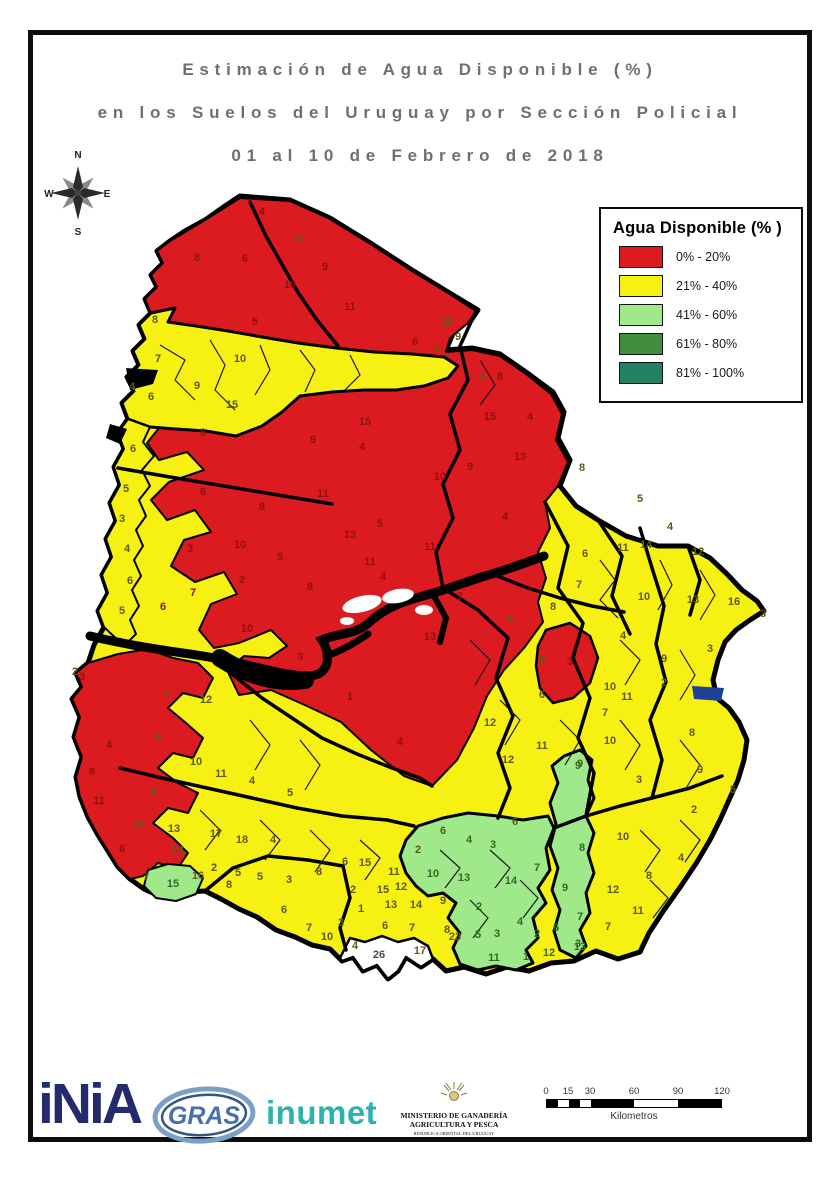  Describe the element at coordinates (703, 257) in the screenshot. I see `legend-item-label: 0% - 20%` at that location.